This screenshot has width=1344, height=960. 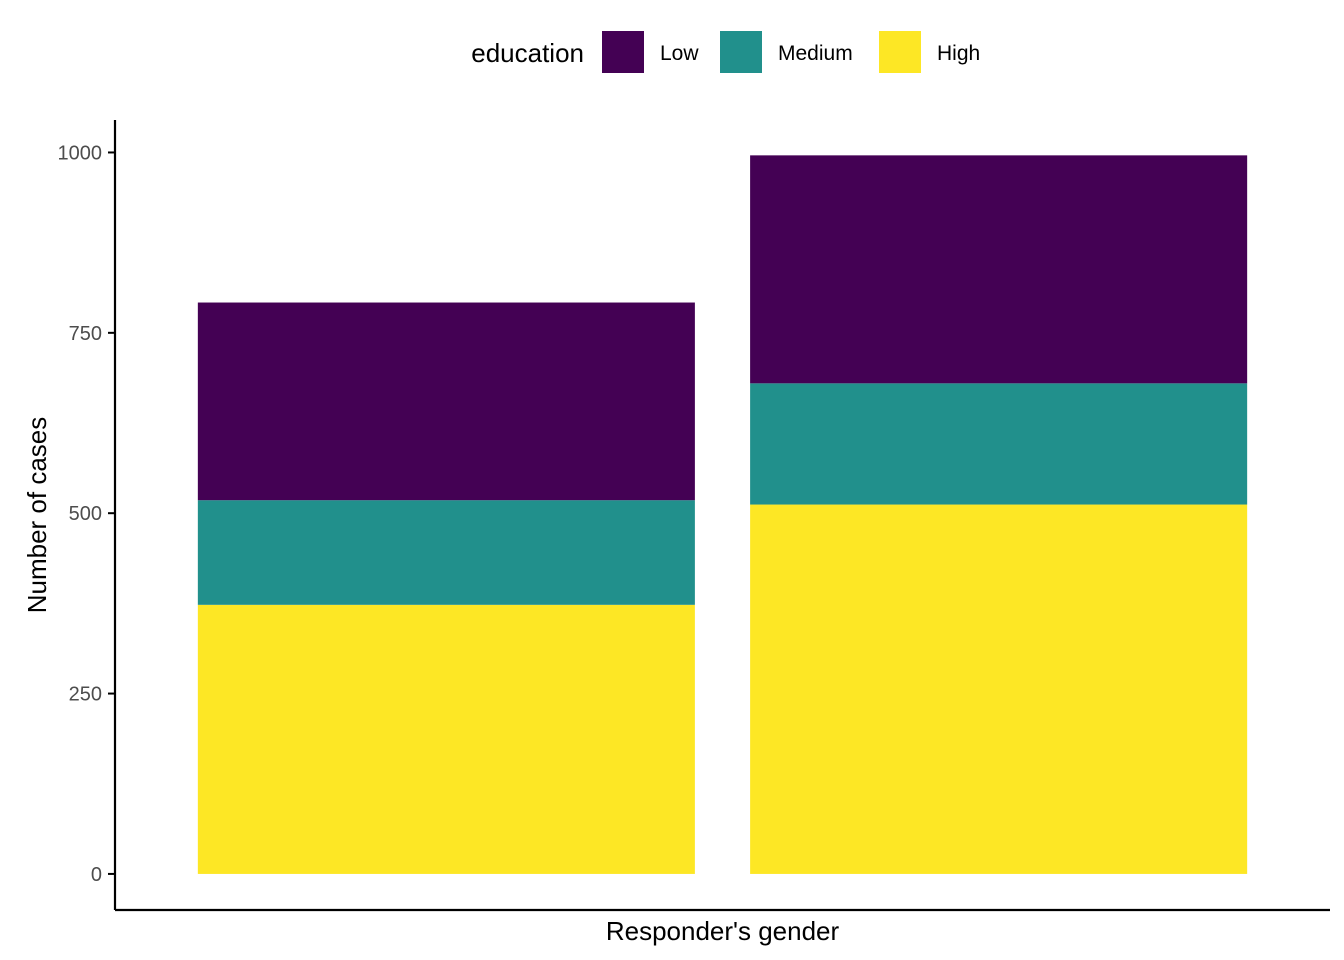 What do you see at coordinates (741, 52) in the screenshot?
I see `legend-key-medium` at bounding box center [741, 52].